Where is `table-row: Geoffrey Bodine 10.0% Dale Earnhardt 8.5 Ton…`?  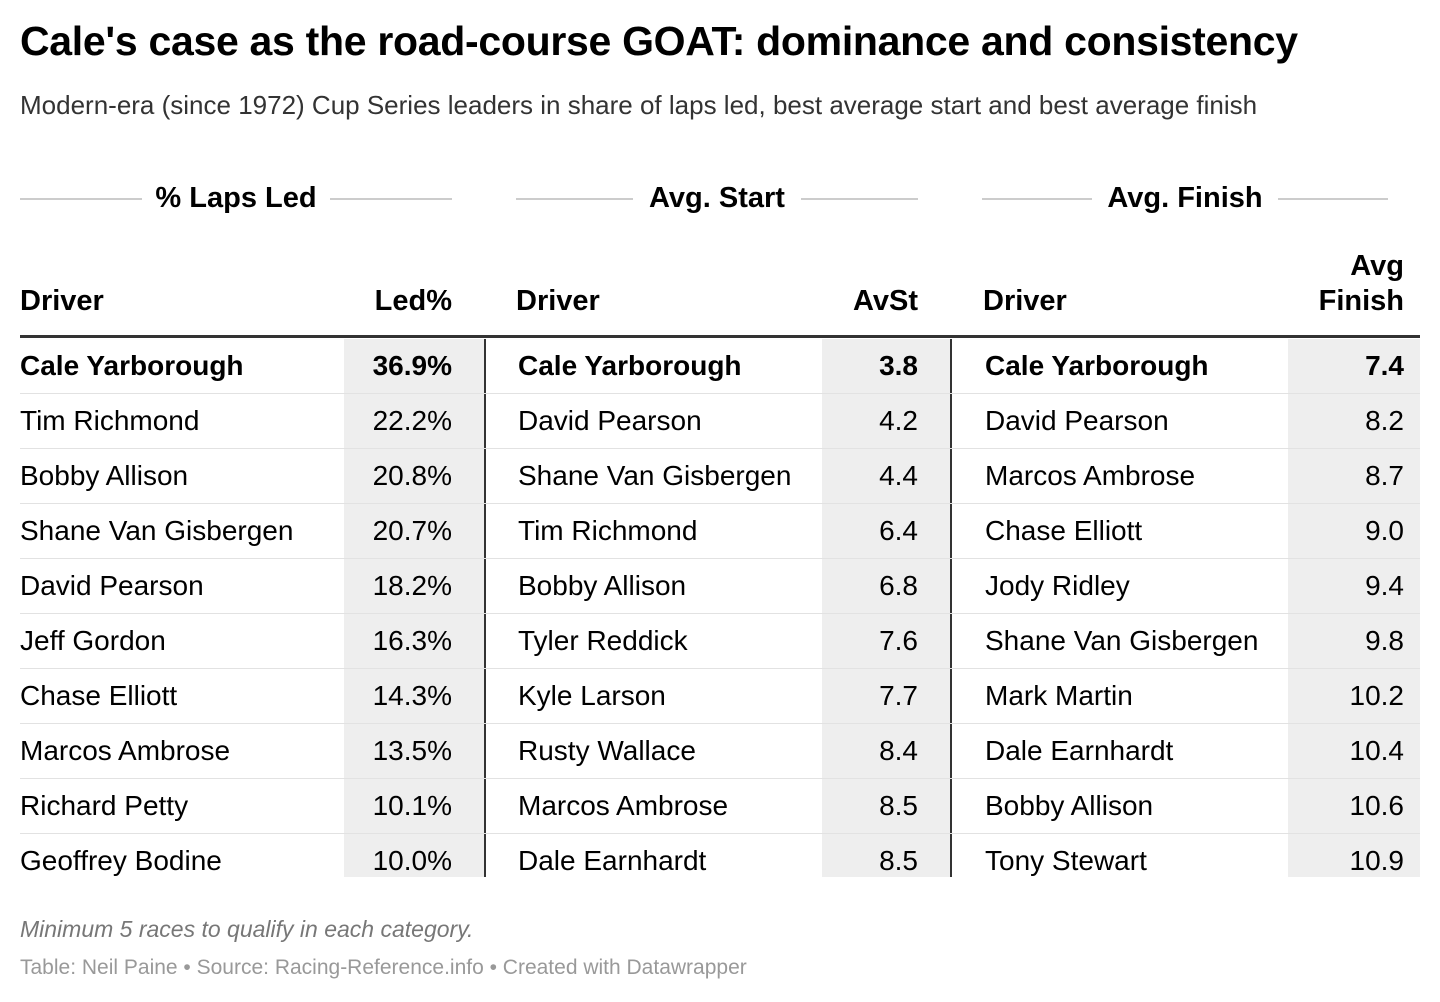 table-row: Geoffrey Bodine 10.0% Dale Earnhardt 8.5 Ton… is located at coordinates (720, 861).